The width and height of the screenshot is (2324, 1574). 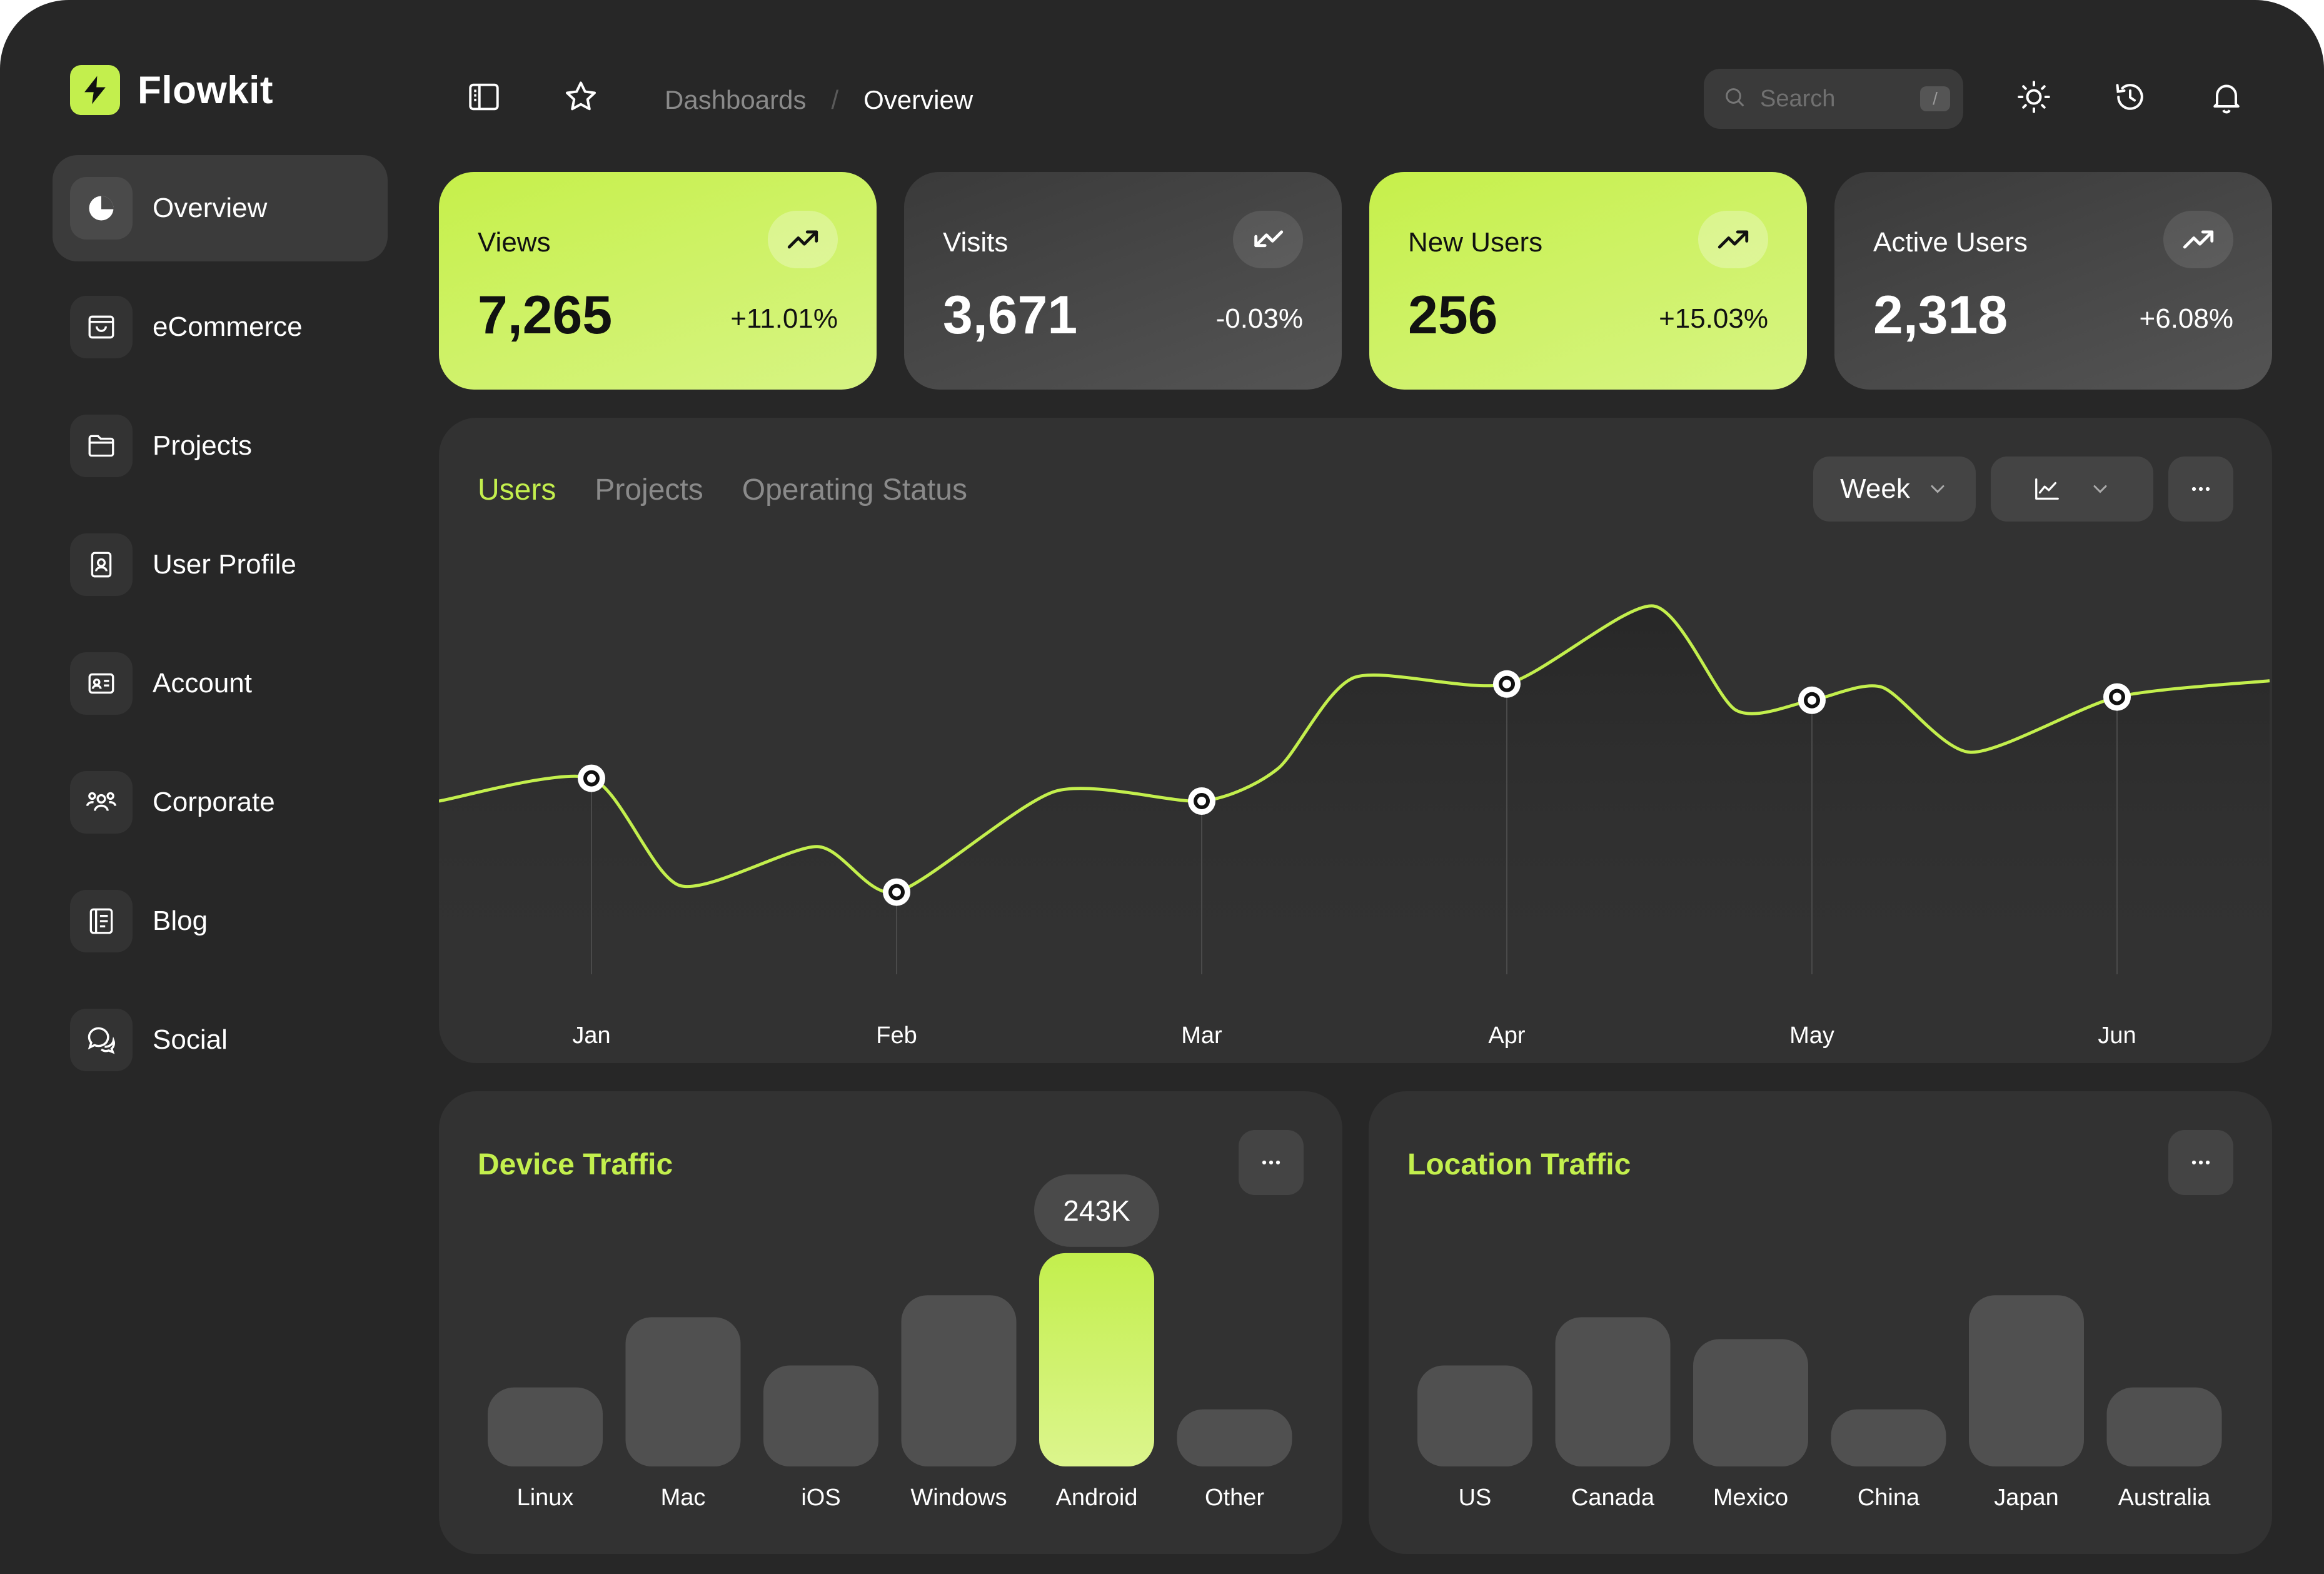 I want to click on shopping-bag-icon, so click(x=101, y=327).